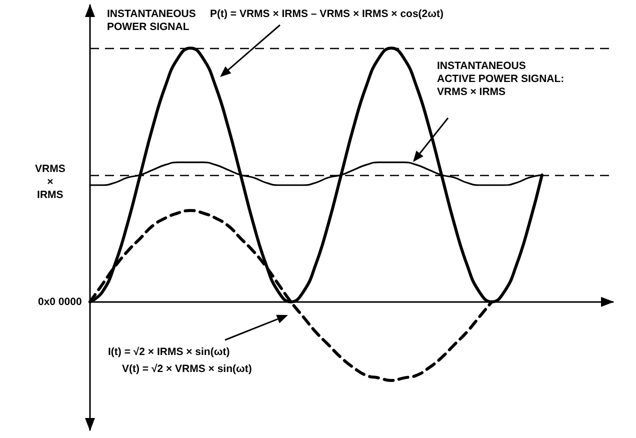 The image size is (636, 438). I want to click on annotation: V(t) = √2 × VRMS × sin(ωt), so click(187, 369).